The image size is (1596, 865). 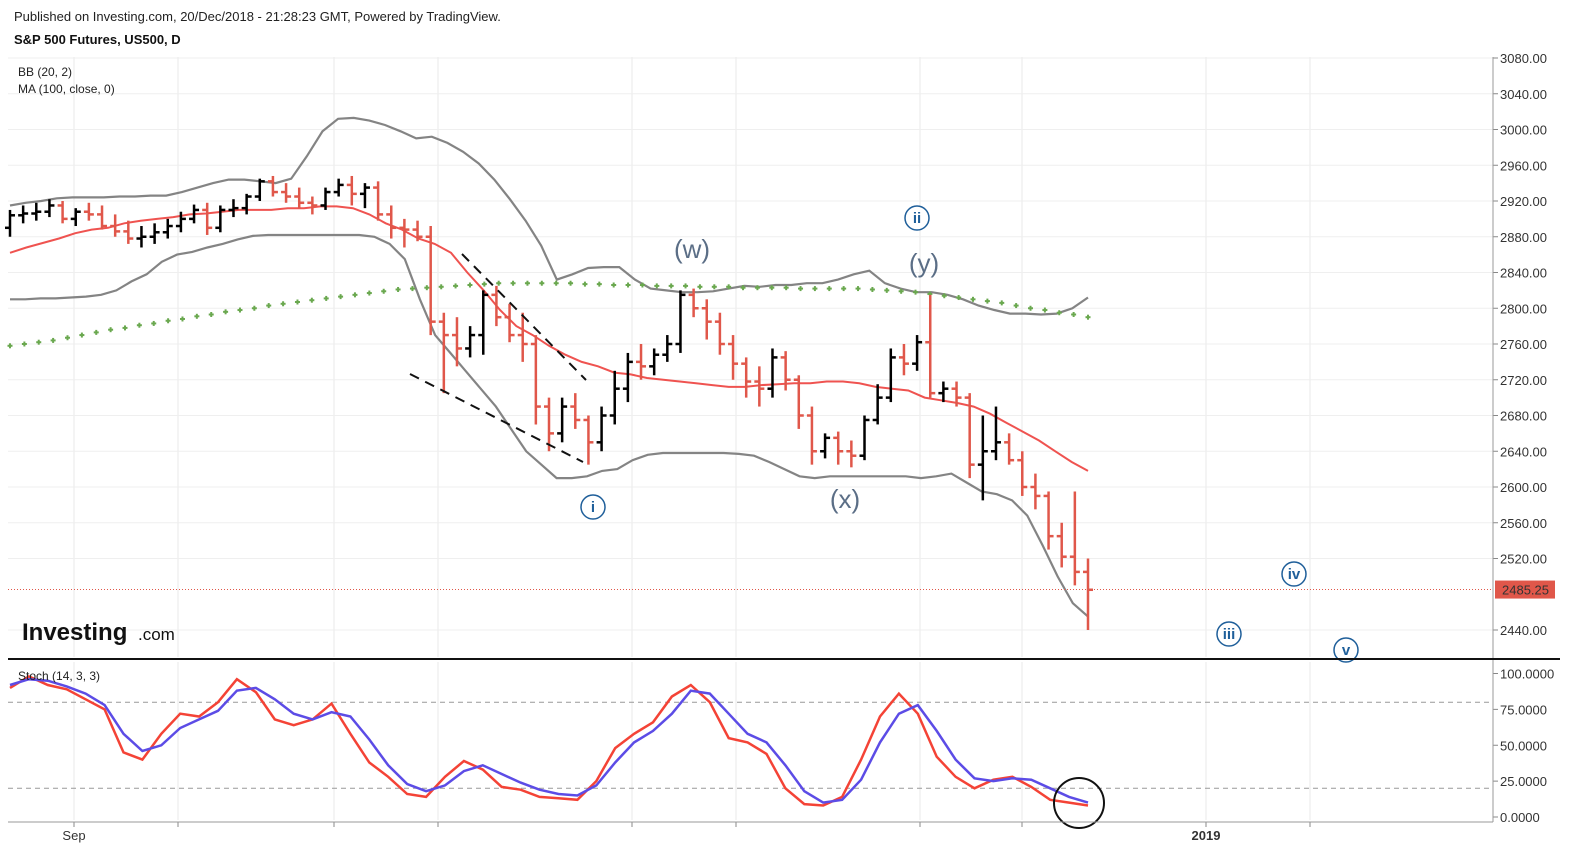 What do you see at coordinates (593, 507) in the screenshot?
I see `wave-label-i: i` at bounding box center [593, 507].